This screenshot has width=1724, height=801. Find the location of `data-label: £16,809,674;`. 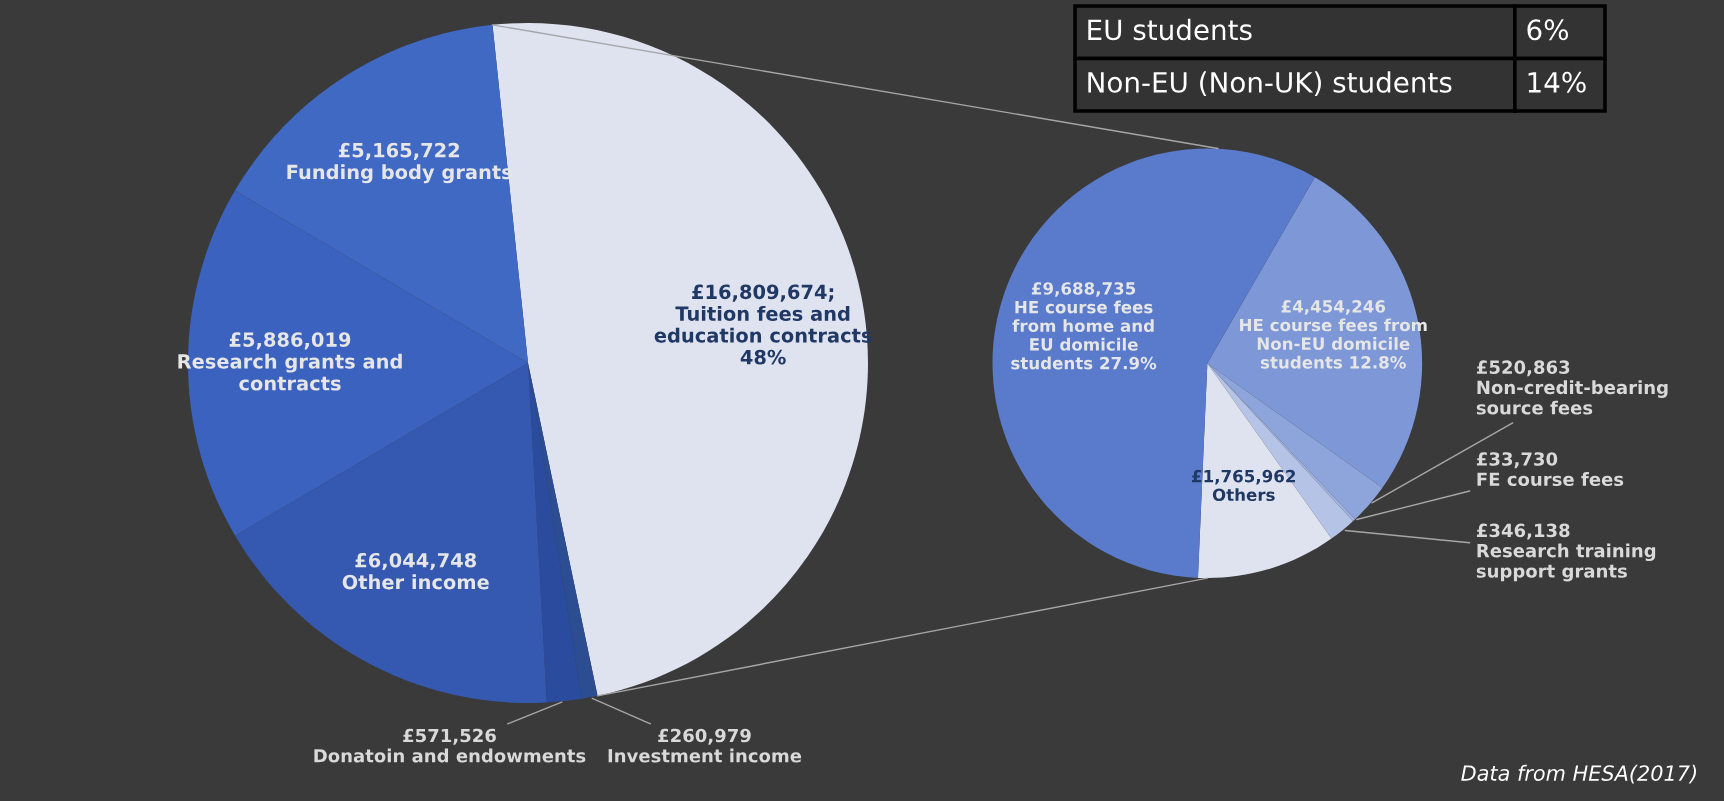

data-label: £16,809,674; is located at coordinates (763, 293).